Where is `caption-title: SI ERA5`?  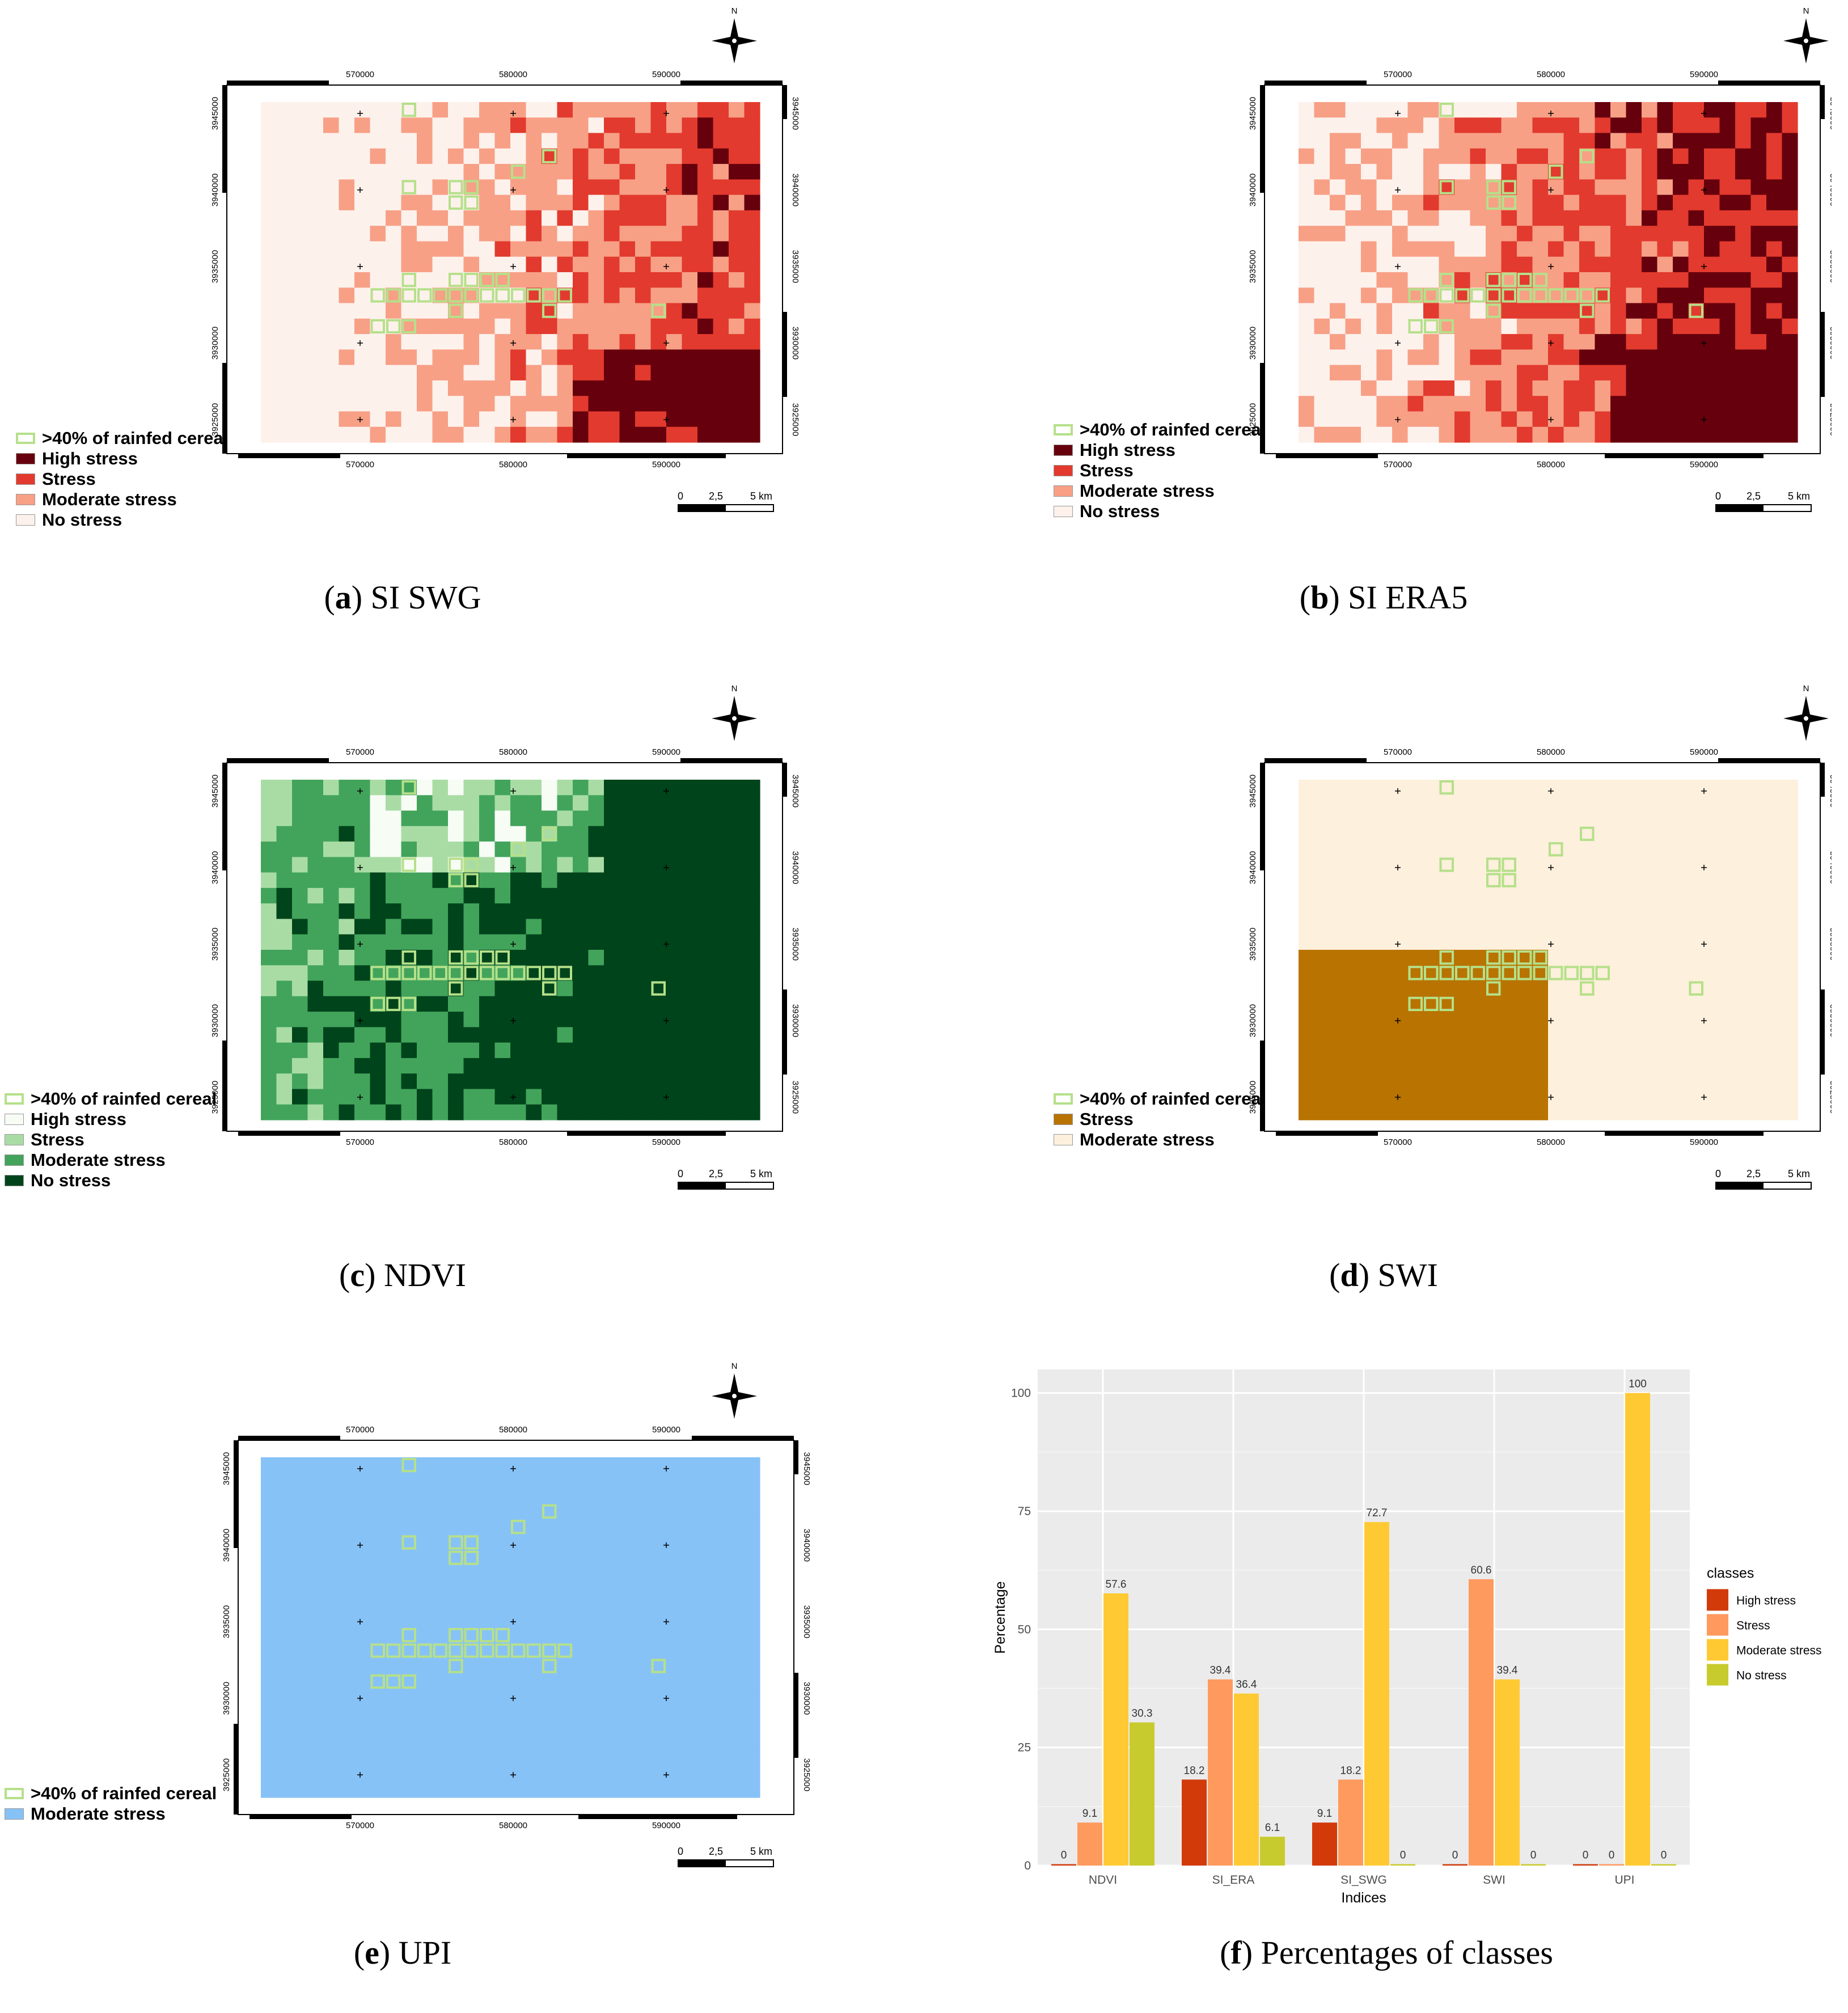 caption-title: SI ERA5 is located at coordinates (1408, 598).